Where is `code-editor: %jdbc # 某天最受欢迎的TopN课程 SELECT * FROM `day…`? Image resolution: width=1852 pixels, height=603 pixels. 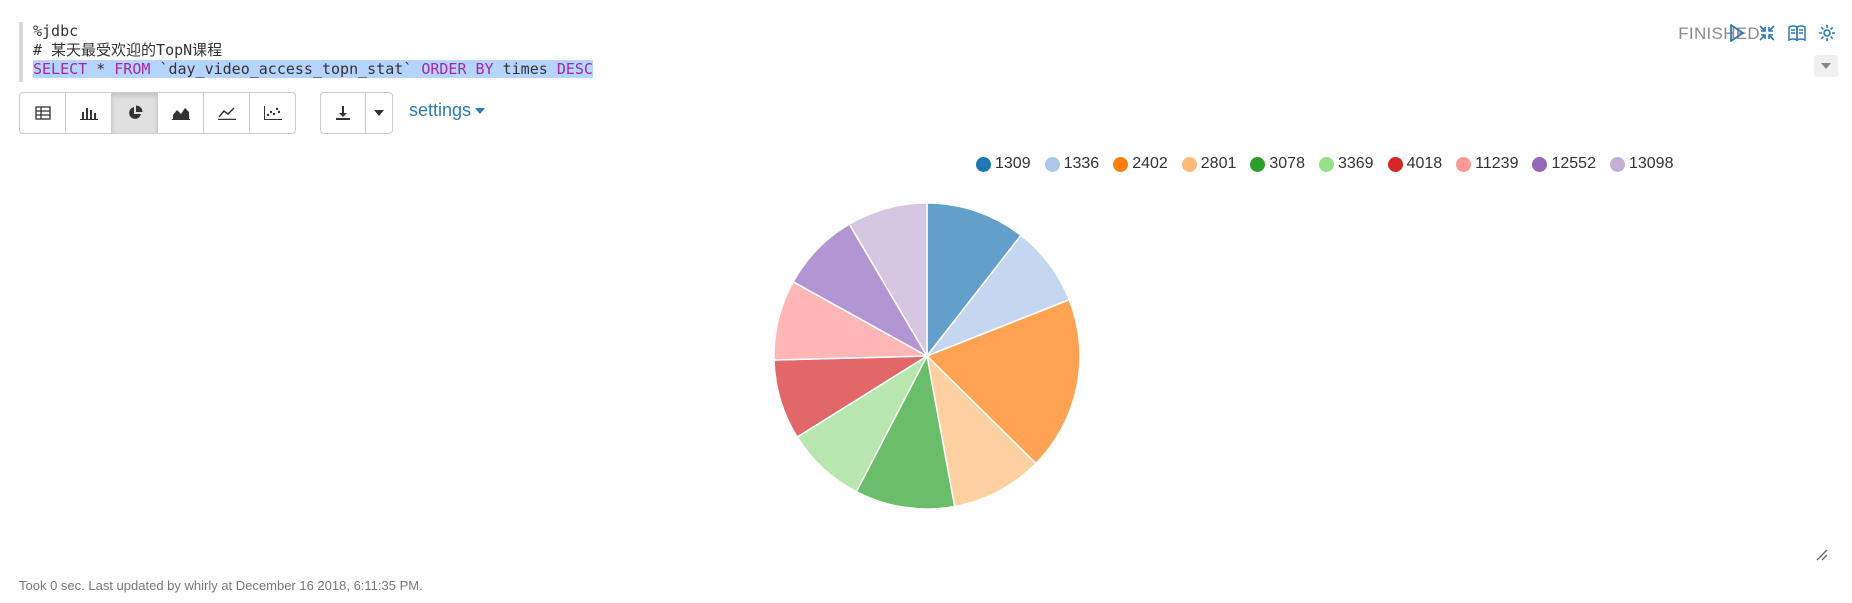
code-editor: %jdbc # 某天最受欢迎的TopN课程 SELECT * FROM `day… is located at coordinates (776, 52).